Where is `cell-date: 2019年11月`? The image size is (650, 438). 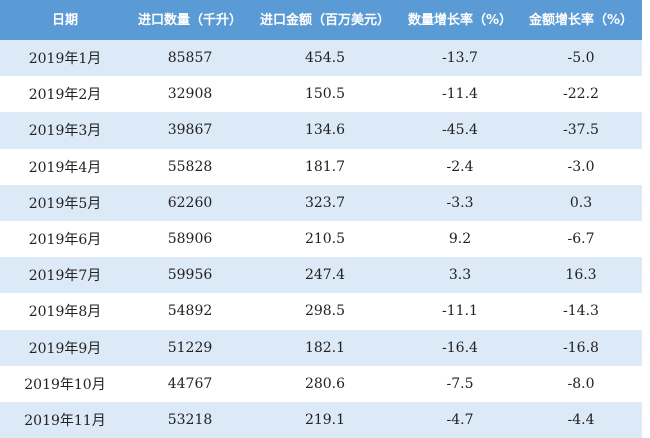 cell-date: 2019年11月 is located at coordinates (65, 420).